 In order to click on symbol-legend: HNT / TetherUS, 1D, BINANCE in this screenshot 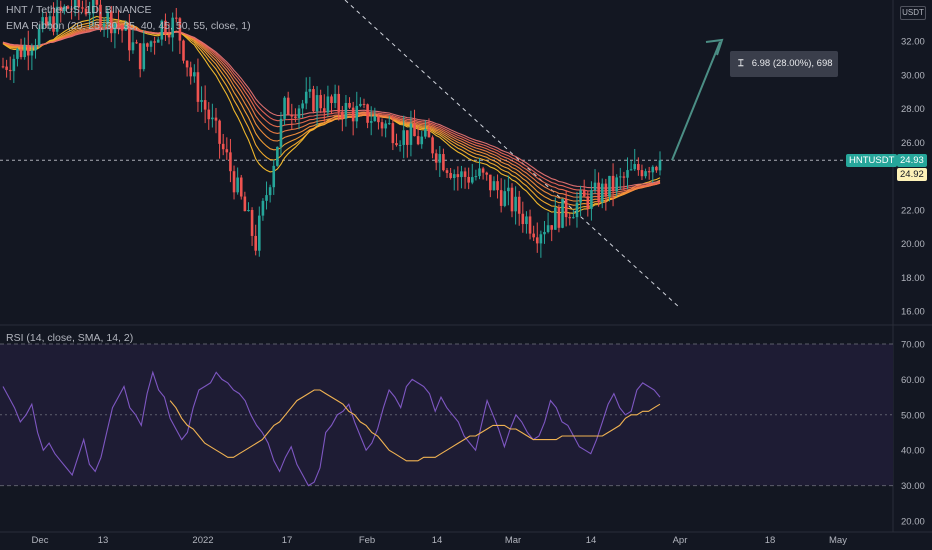, I will do `click(79, 10)`.